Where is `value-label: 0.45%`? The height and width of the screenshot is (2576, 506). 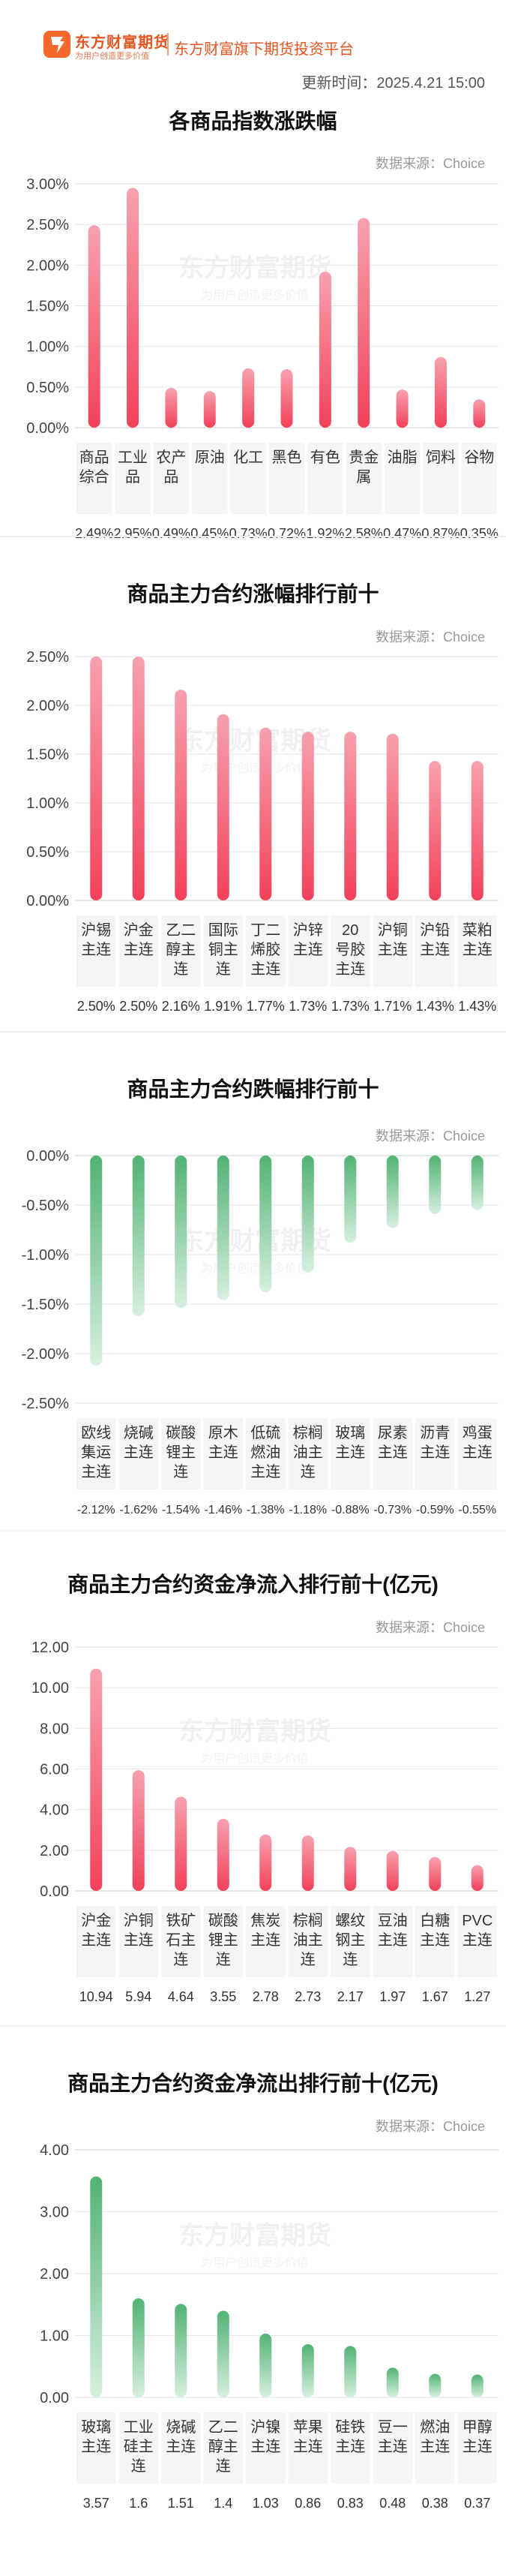 value-label: 0.45% is located at coordinates (210, 533).